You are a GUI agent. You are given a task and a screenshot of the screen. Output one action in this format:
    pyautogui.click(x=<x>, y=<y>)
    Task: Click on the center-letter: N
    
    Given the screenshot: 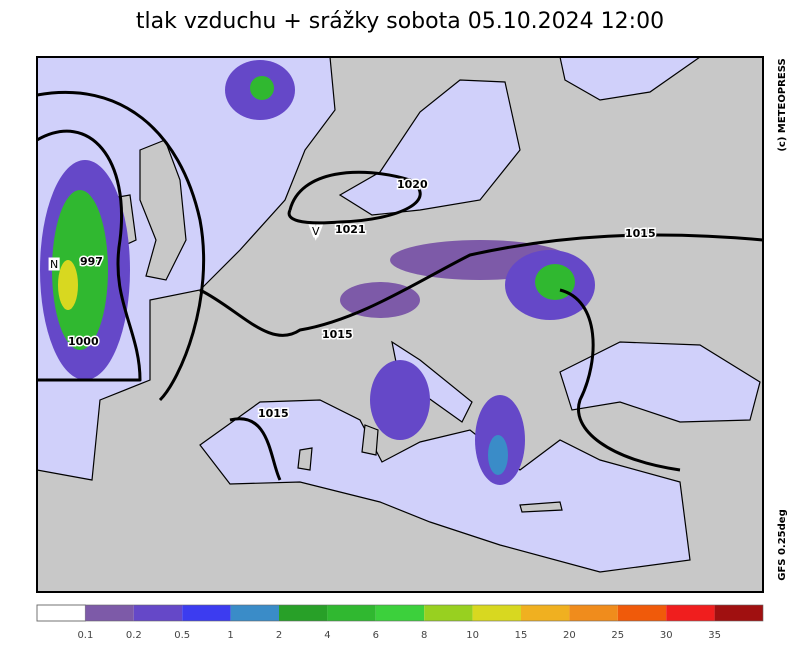 What is the action you would take?
    pyautogui.click(x=54, y=264)
    